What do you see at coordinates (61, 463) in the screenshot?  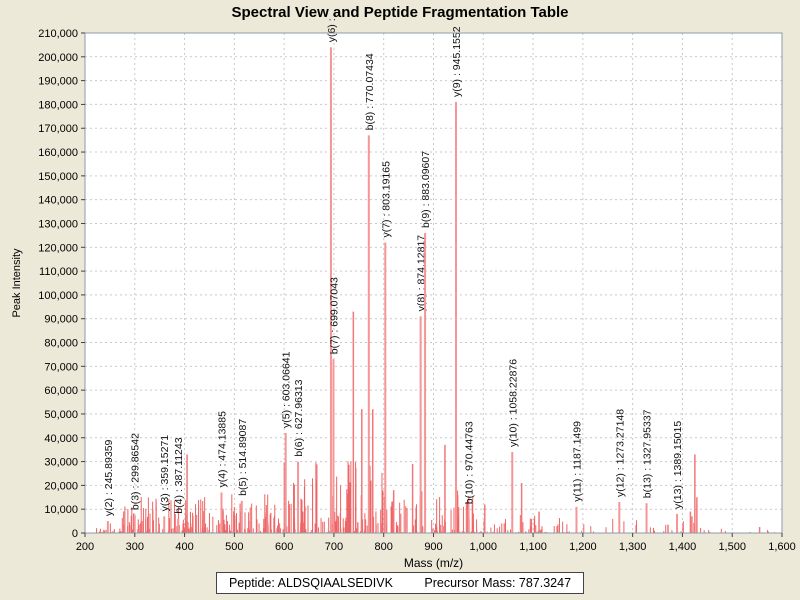 I see `y-tick-label: 30,000` at bounding box center [61, 463].